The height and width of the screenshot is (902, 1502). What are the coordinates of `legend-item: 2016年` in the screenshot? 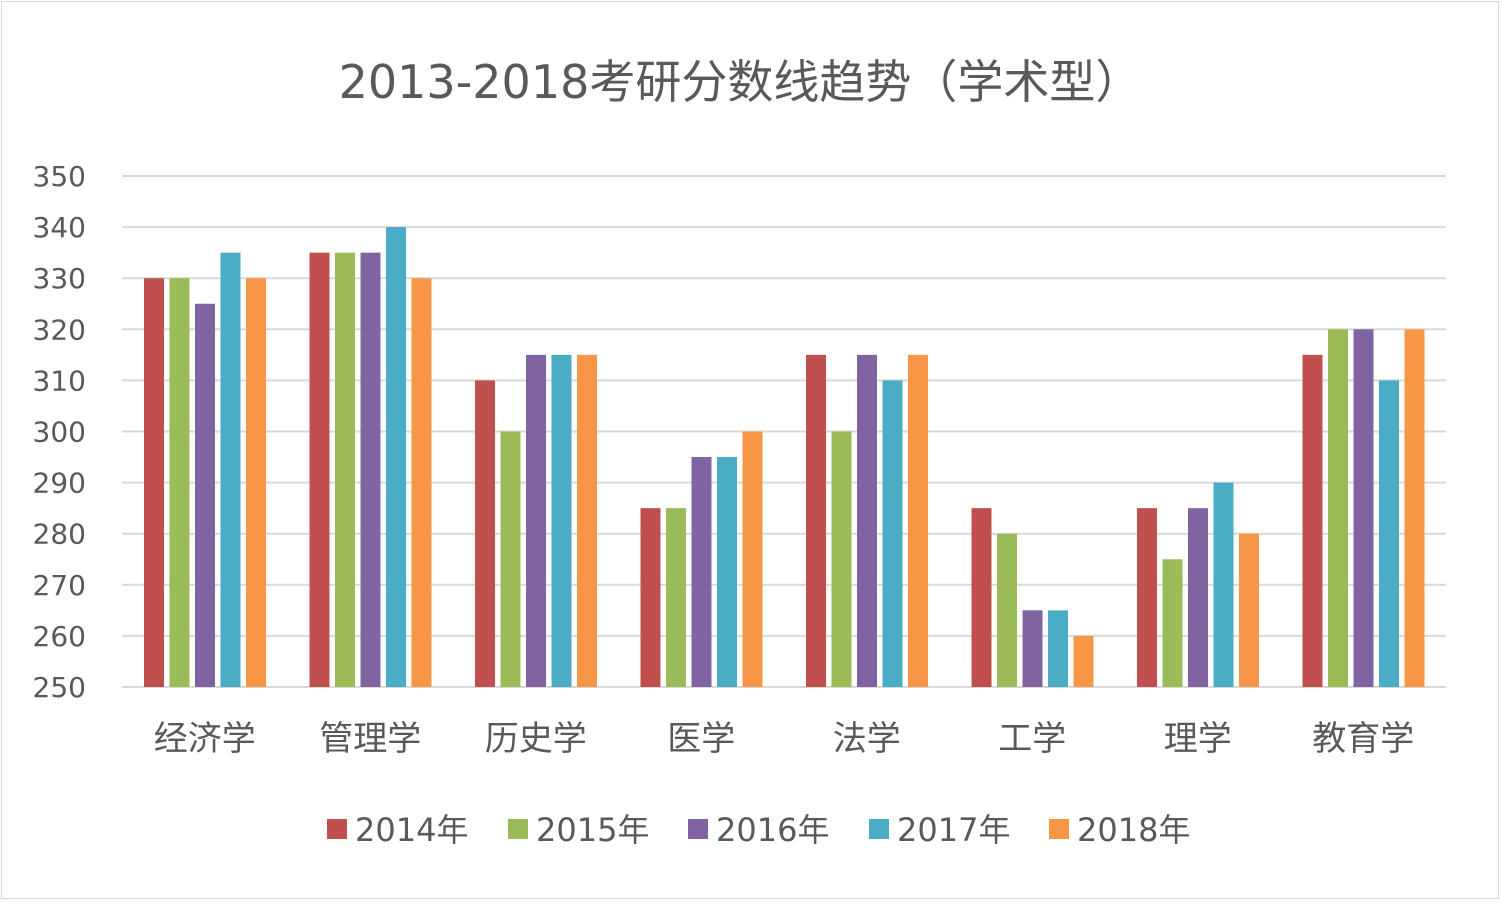 It's located at (758, 830).